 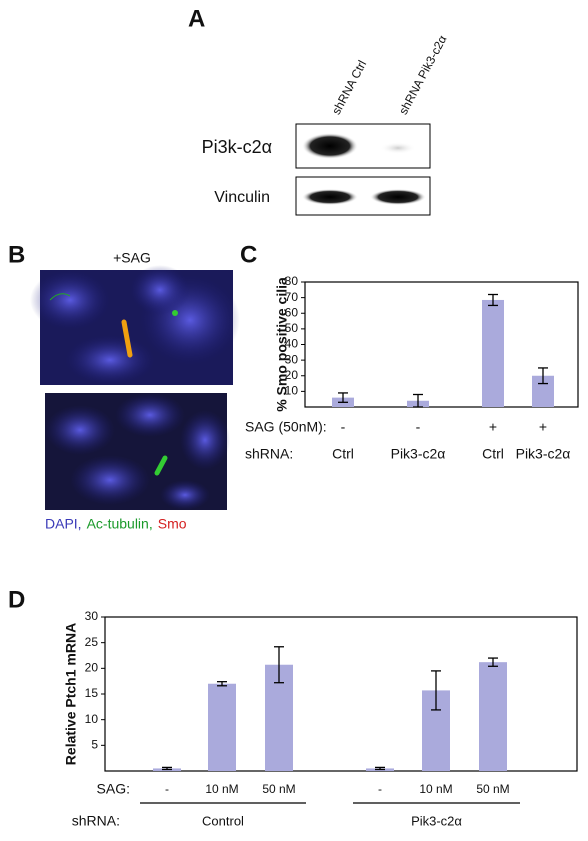 What do you see at coordinates (223, 820) in the screenshot?
I see `group-label: Control` at bounding box center [223, 820].